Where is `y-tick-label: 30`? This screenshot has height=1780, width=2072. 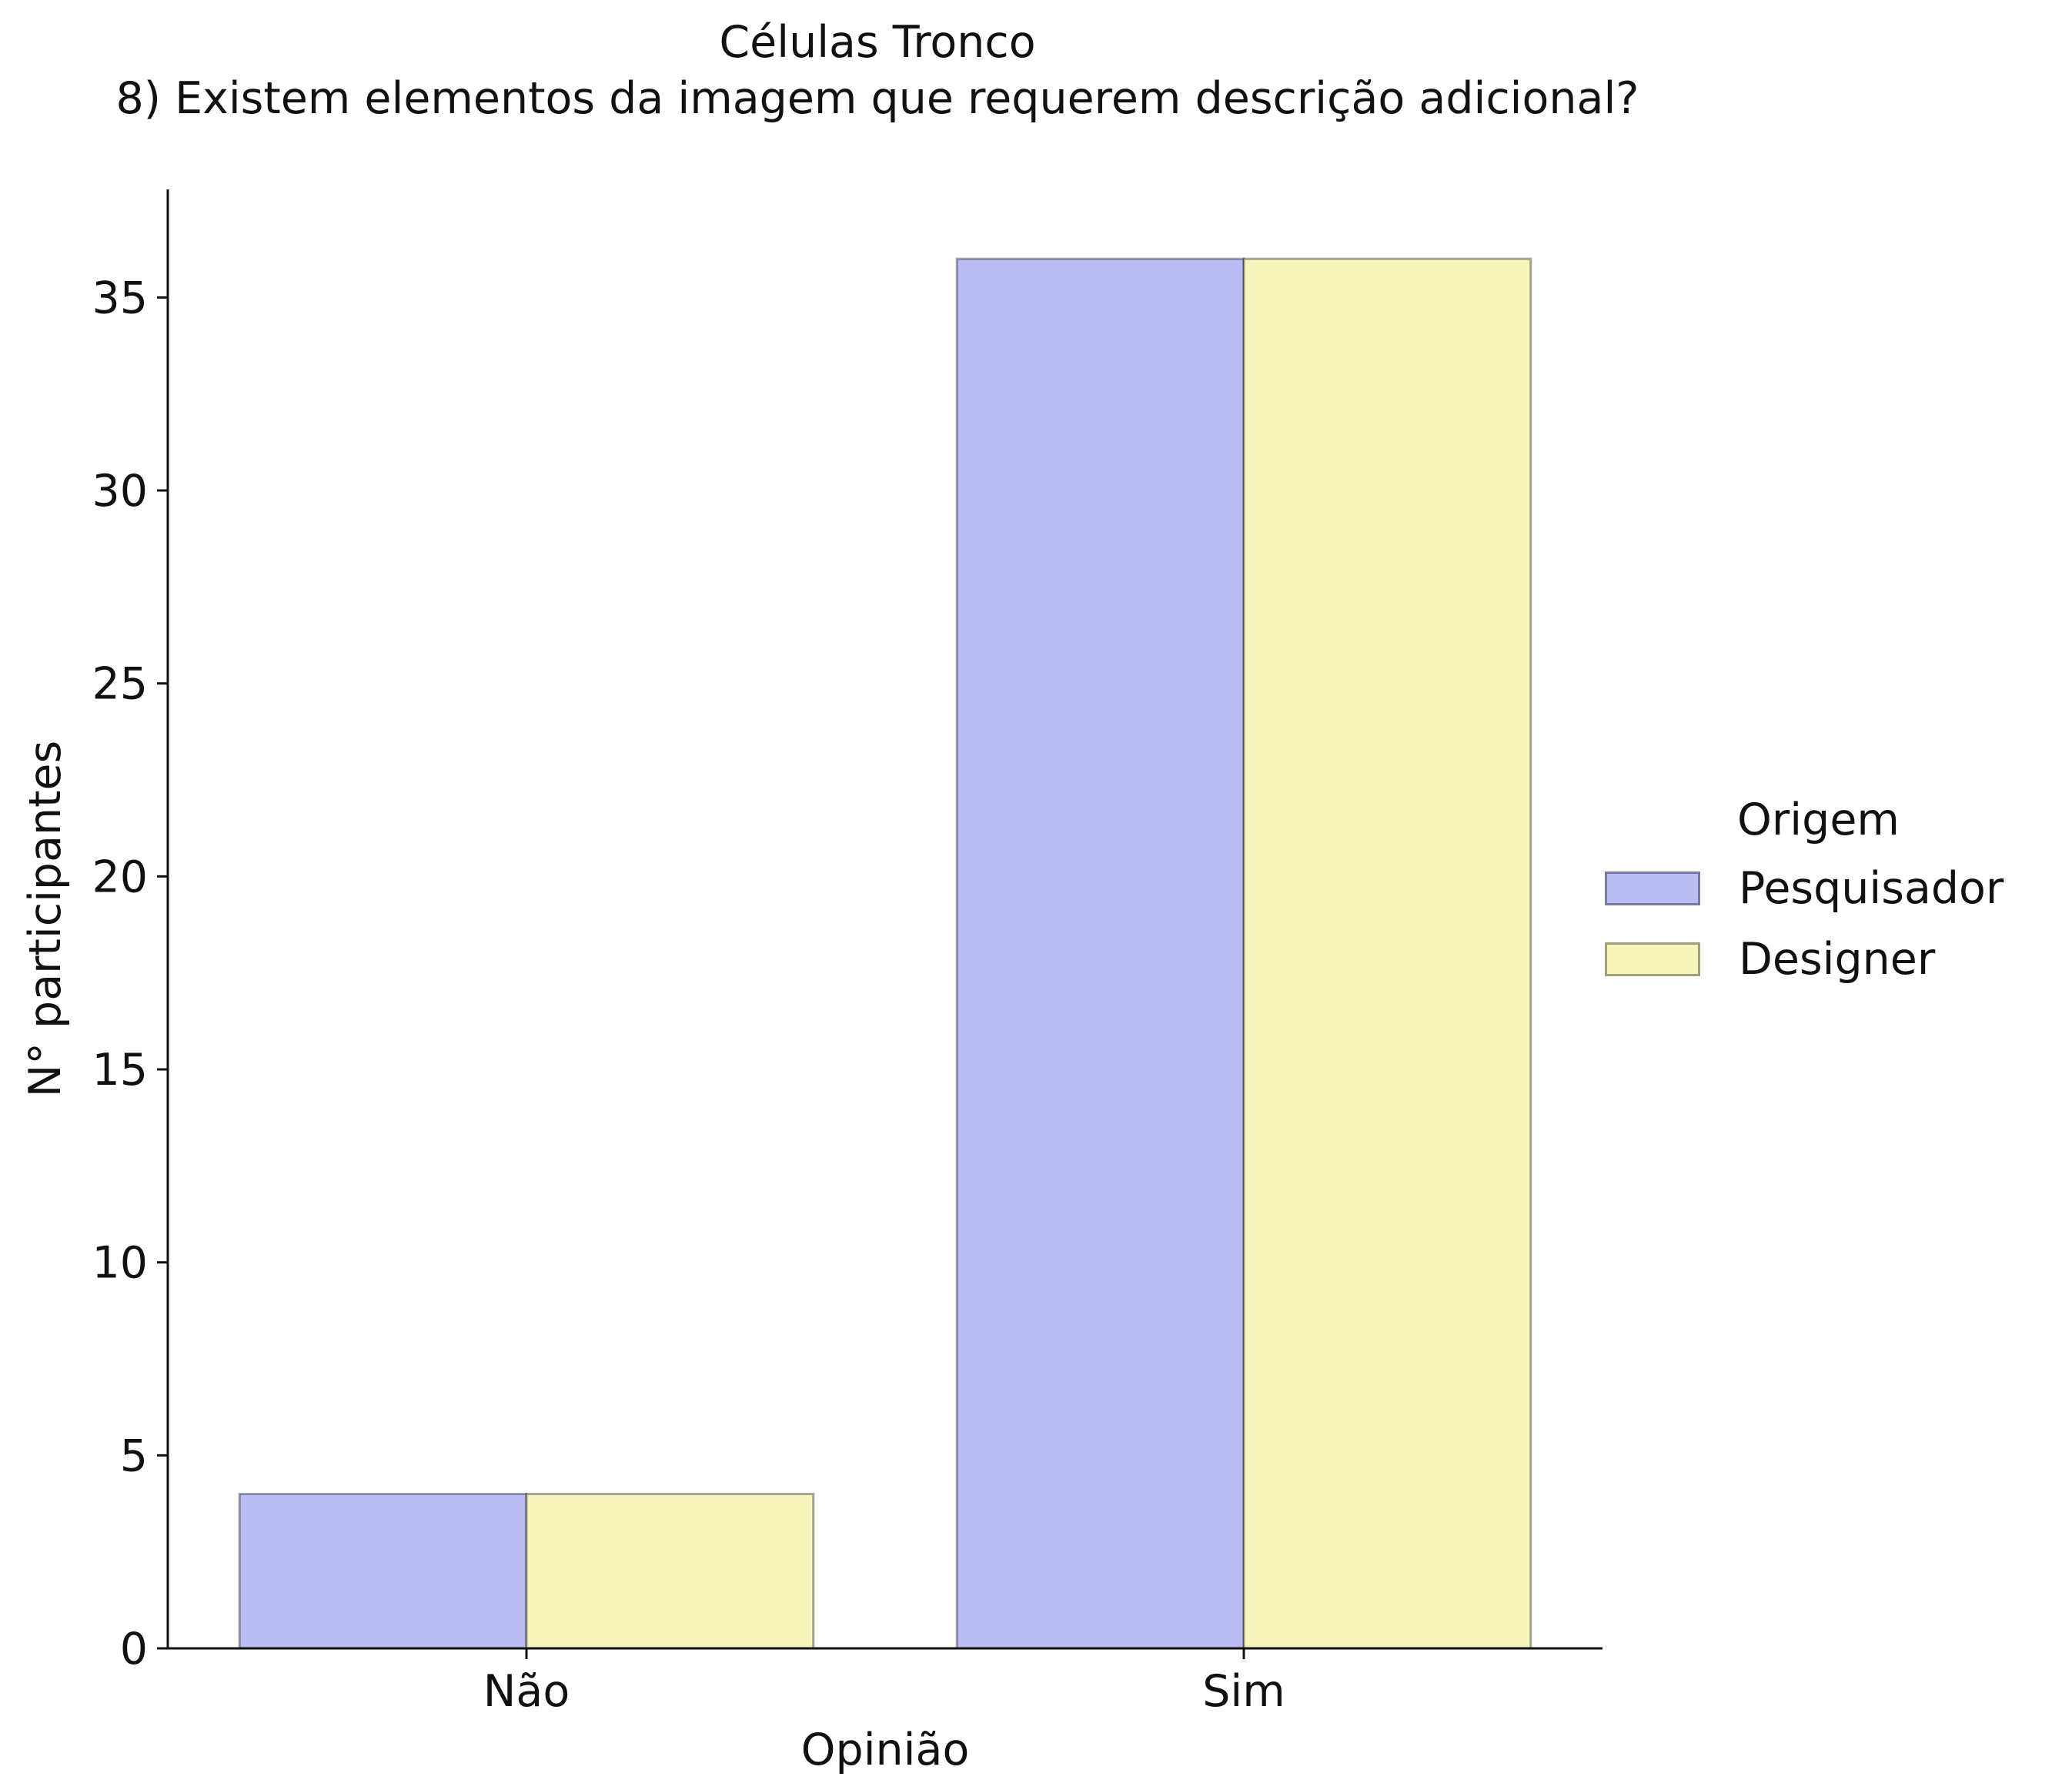 y-tick-label: 30 is located at coordinates (120, 492).